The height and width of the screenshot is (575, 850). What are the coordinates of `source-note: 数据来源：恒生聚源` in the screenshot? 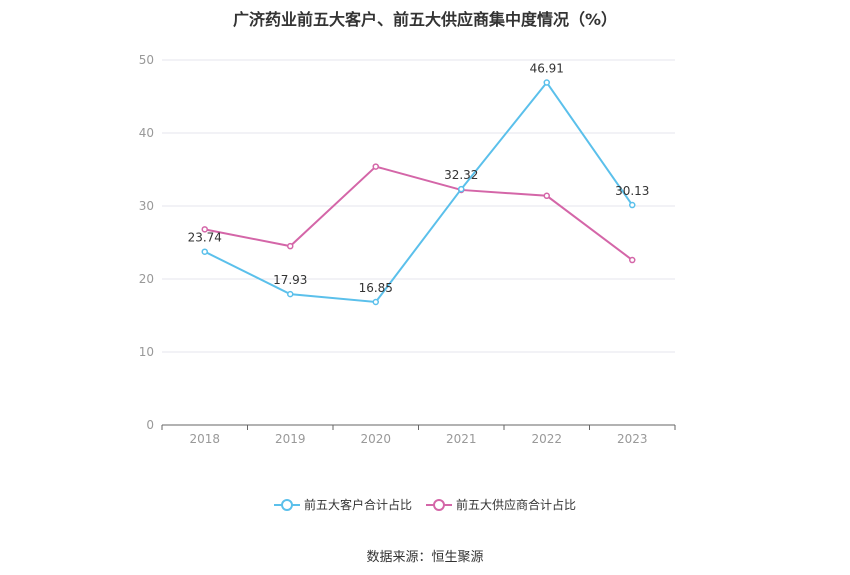 It's located at (425, 557).